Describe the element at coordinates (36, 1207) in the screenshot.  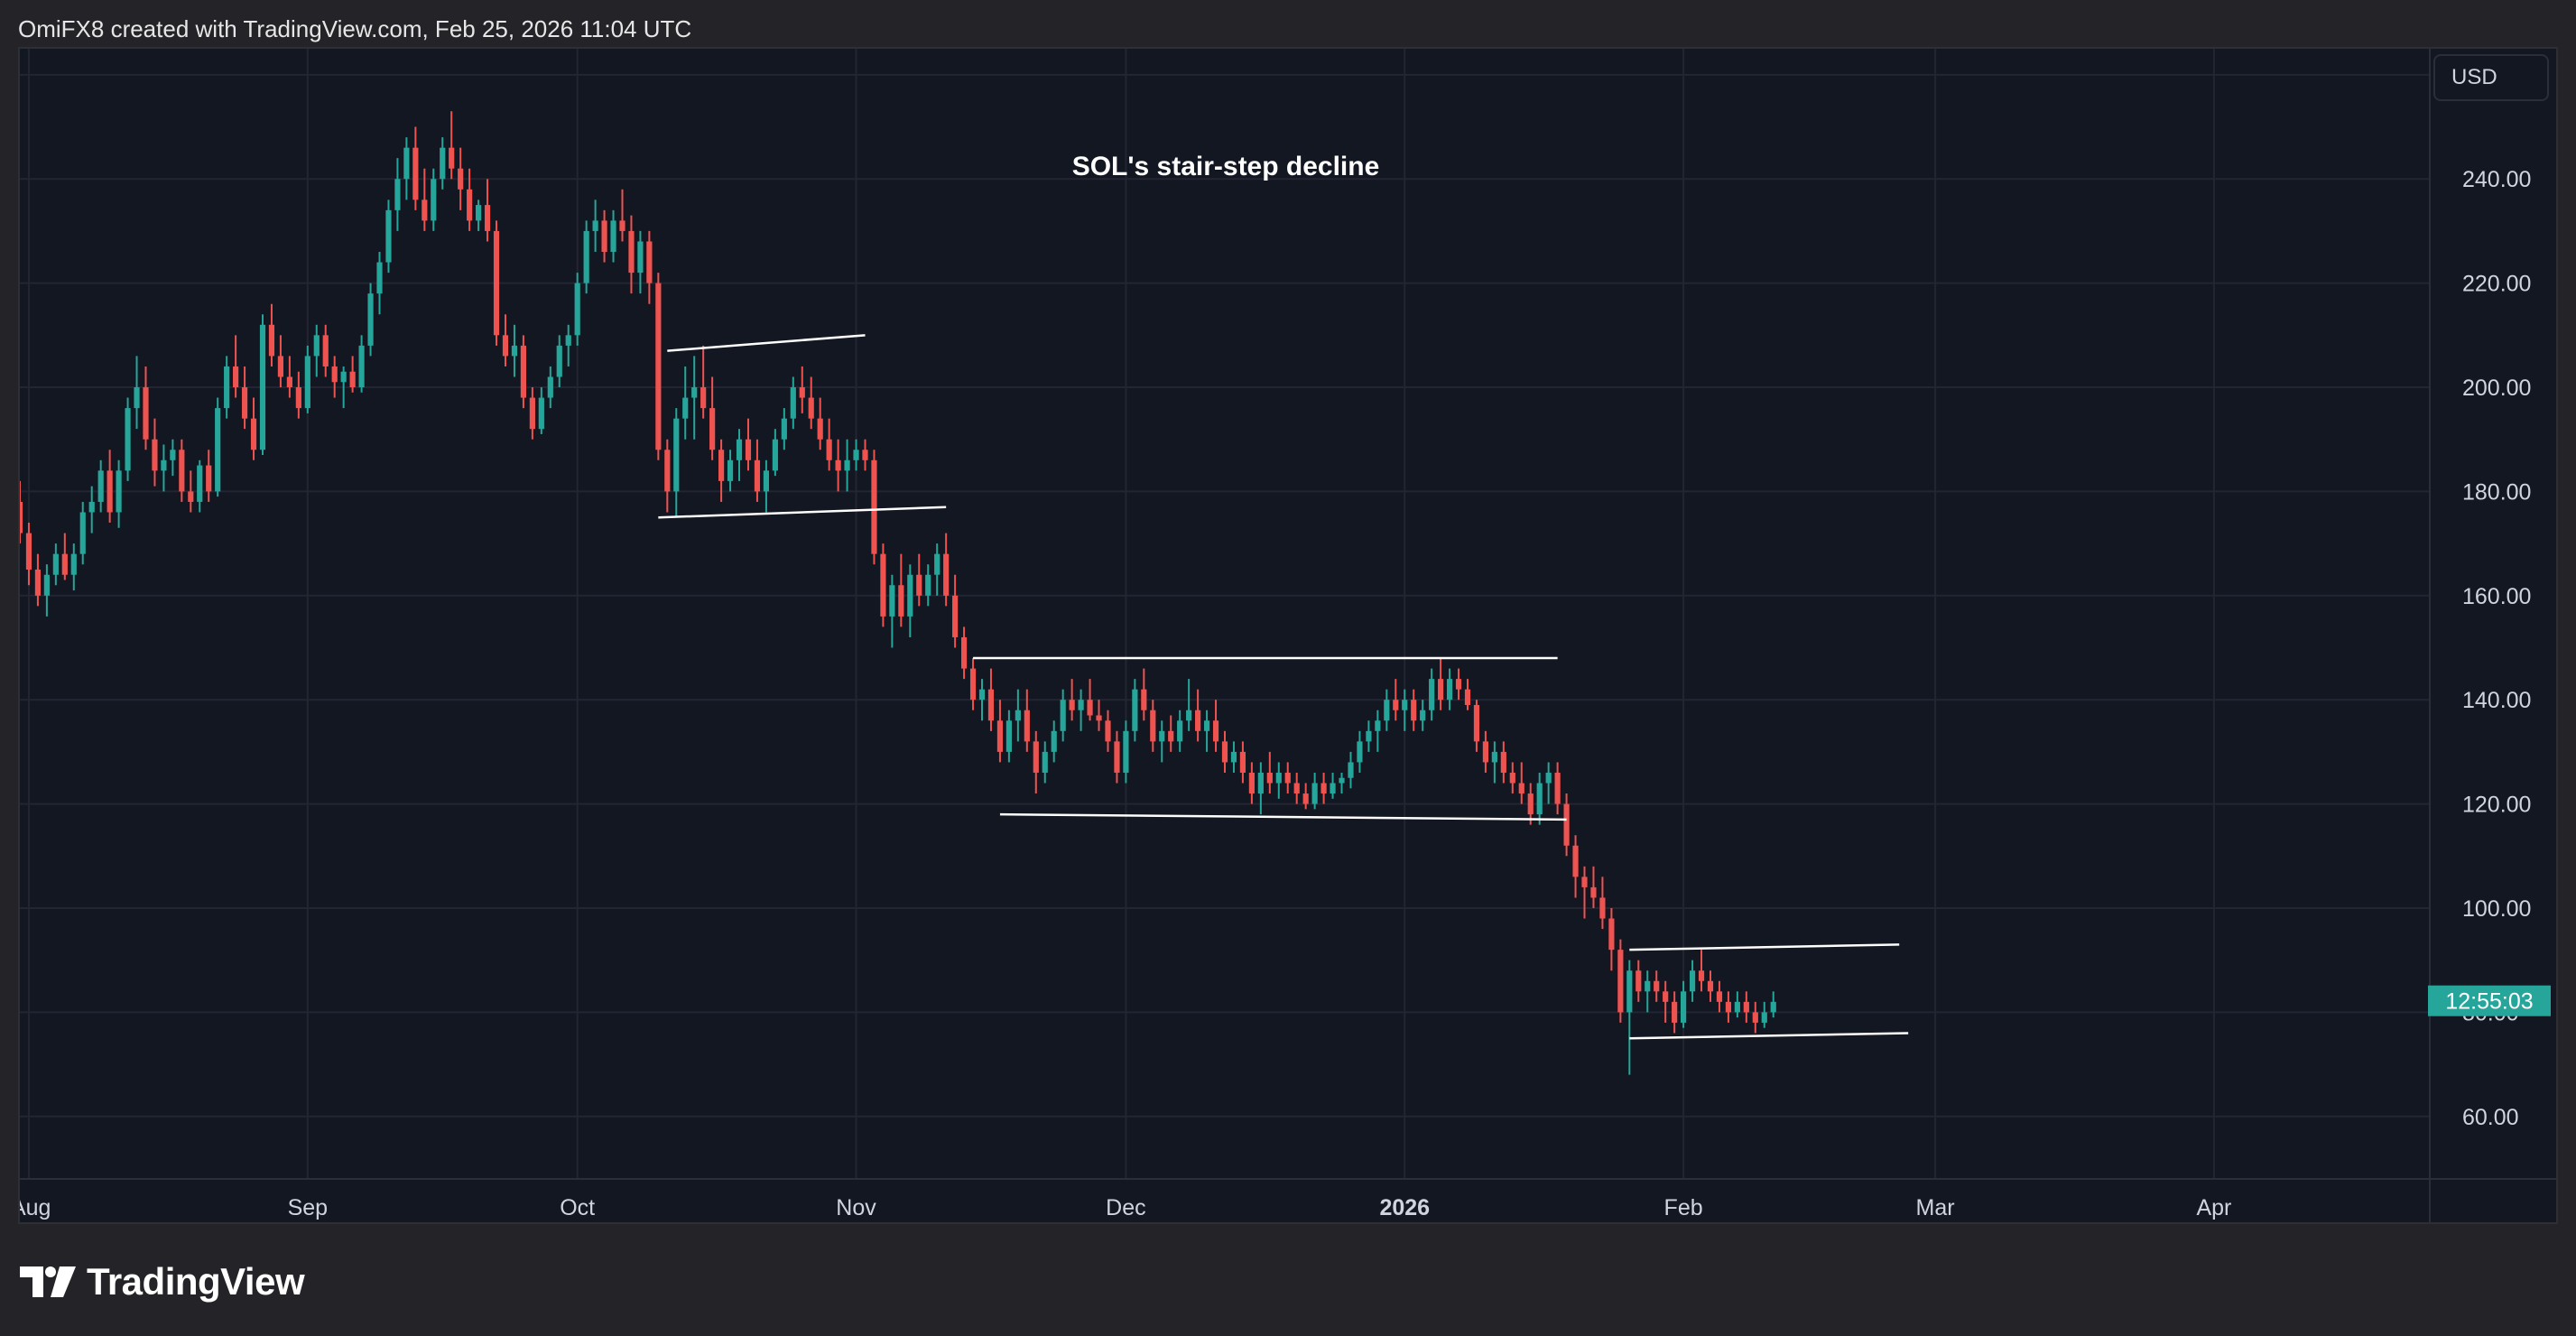
I see `x-tick-label: Aug` at that location.